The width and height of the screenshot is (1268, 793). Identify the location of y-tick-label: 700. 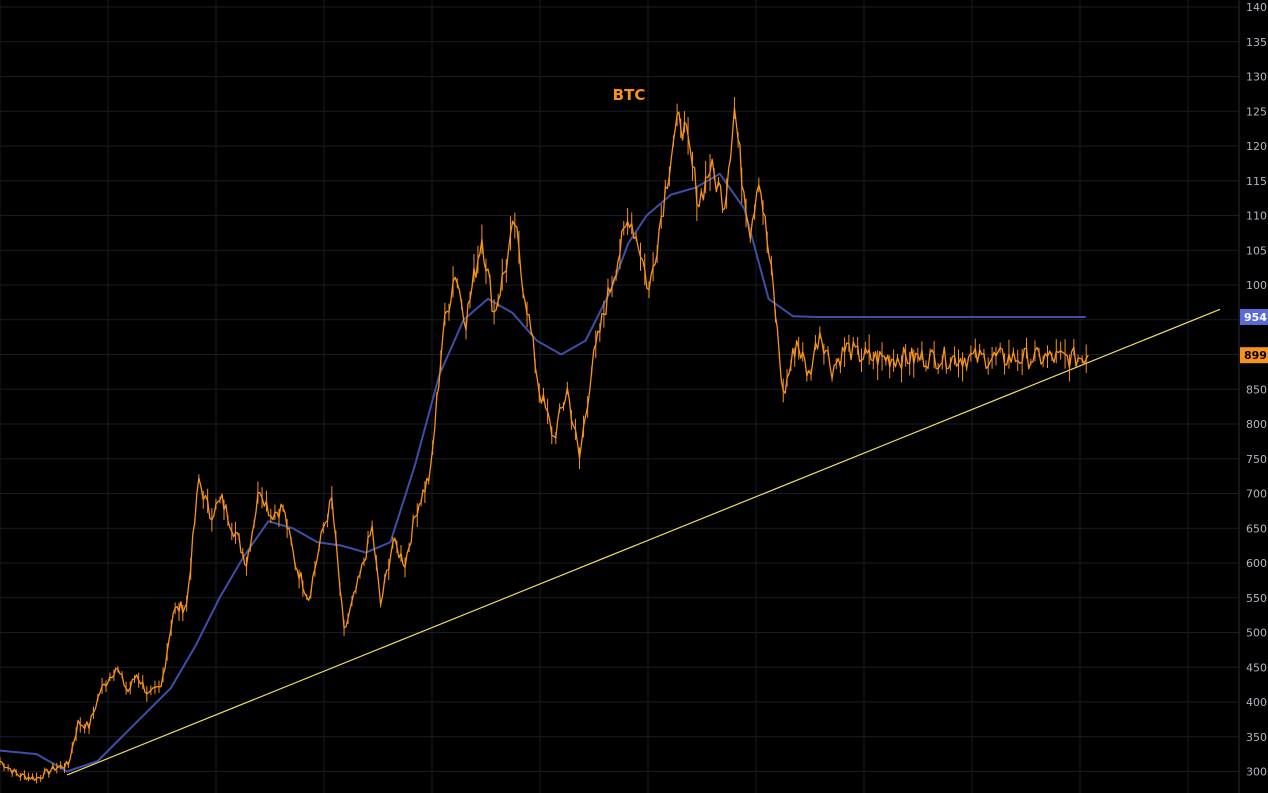
(1256, 494).